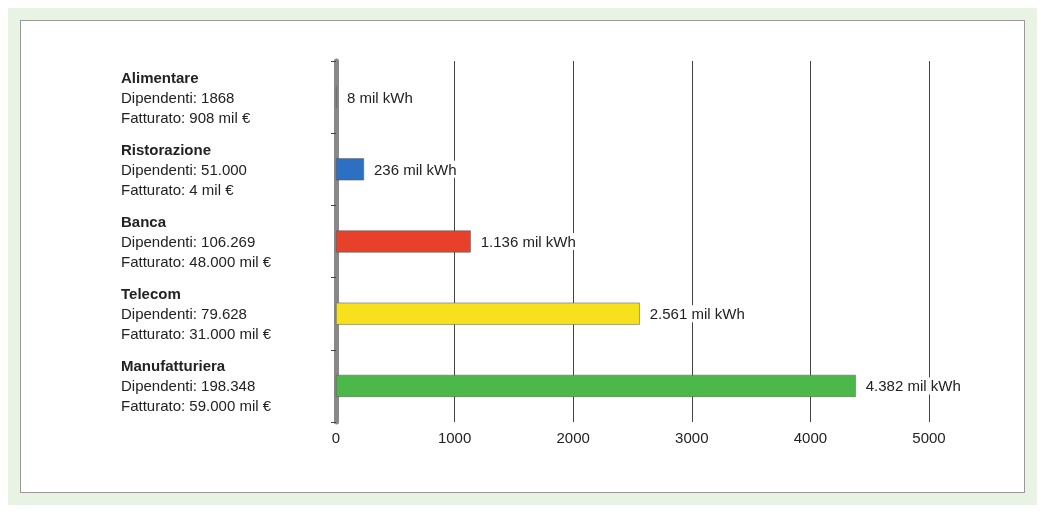 The width and height of the screenshot is (1053, 521). Describe the element at coordinates (184, 169) in the screenshot. I see `y-tick-label: Ristorazione Dipendenti: 51.000 Fatturato: 4 mil €` at that location.